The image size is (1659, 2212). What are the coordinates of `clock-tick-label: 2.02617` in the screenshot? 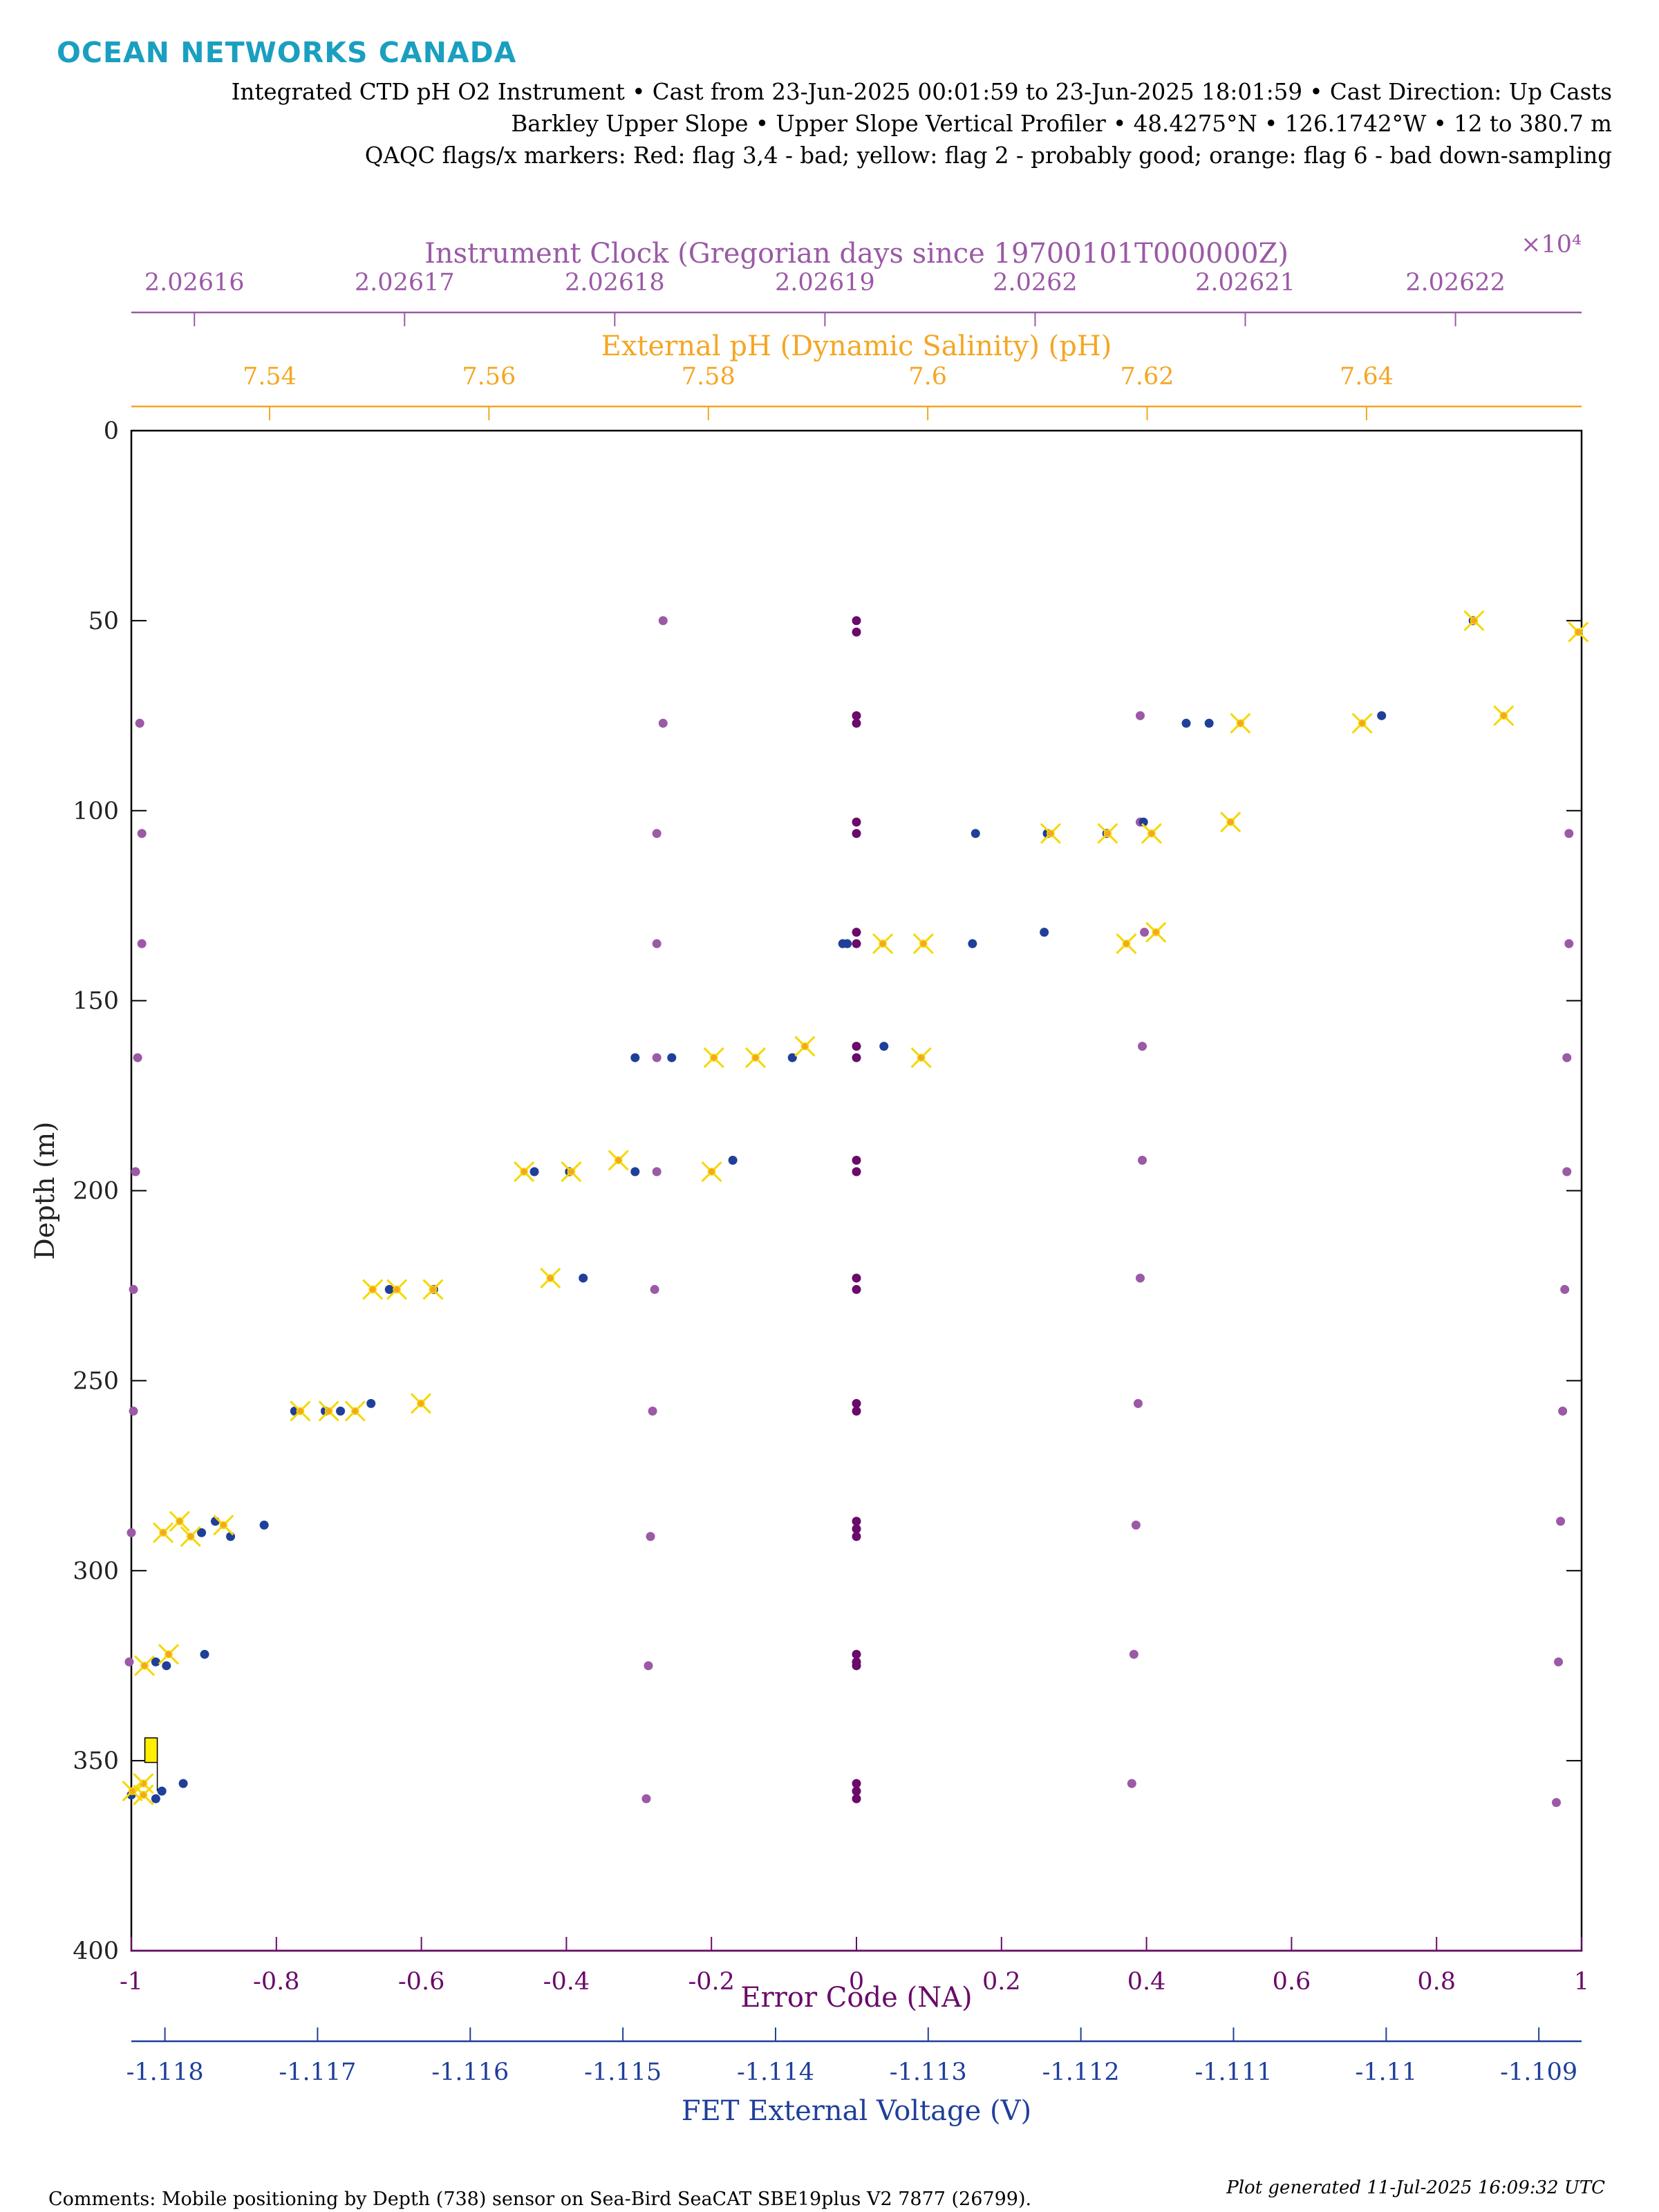 It's located at (405, 283).